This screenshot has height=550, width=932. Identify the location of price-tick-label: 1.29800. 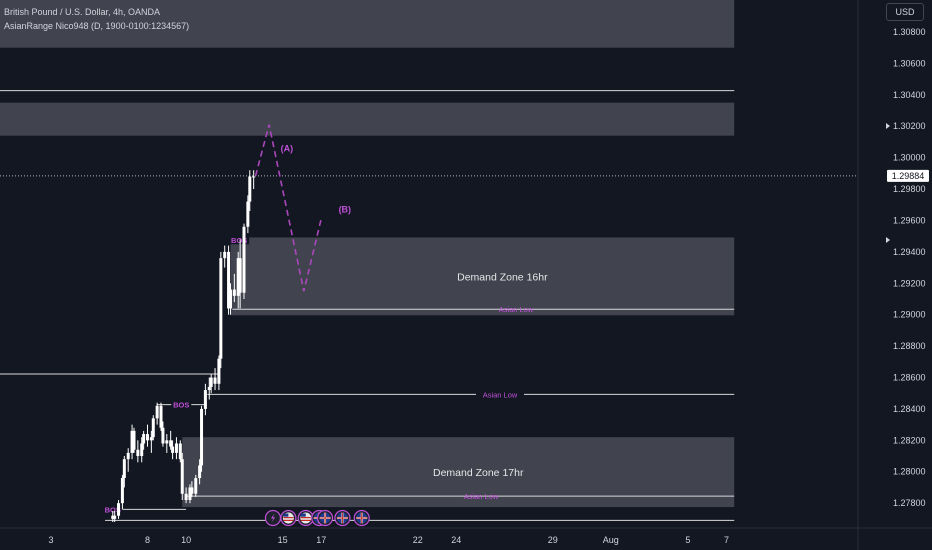
(909, 189).